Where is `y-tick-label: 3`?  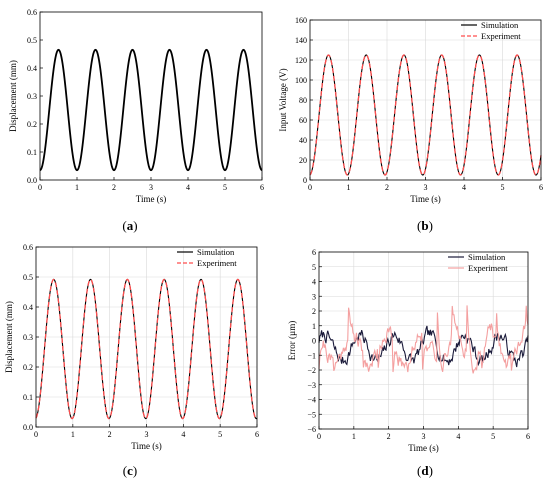 y-tick-label: 3 is located at coordinates (314, 296).